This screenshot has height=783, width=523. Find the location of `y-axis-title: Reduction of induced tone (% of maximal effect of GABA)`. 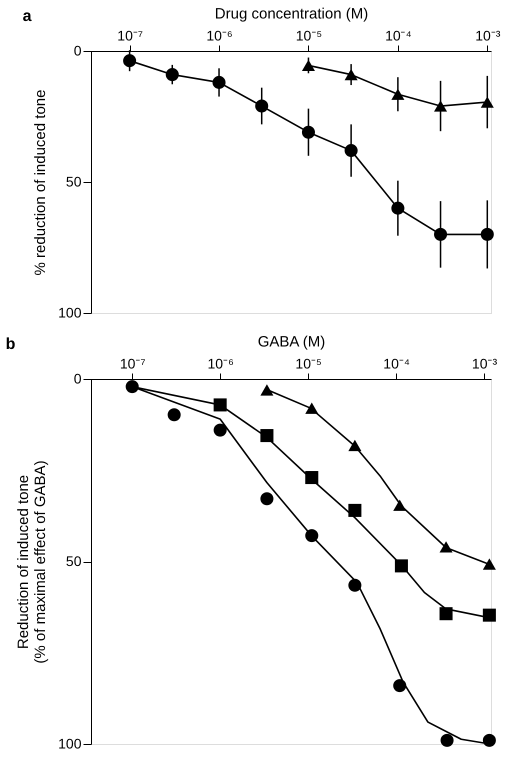

y-axis-title: Reduction of induced tone (% of maximal effect of GABA) is located at coordinates (32, 562).